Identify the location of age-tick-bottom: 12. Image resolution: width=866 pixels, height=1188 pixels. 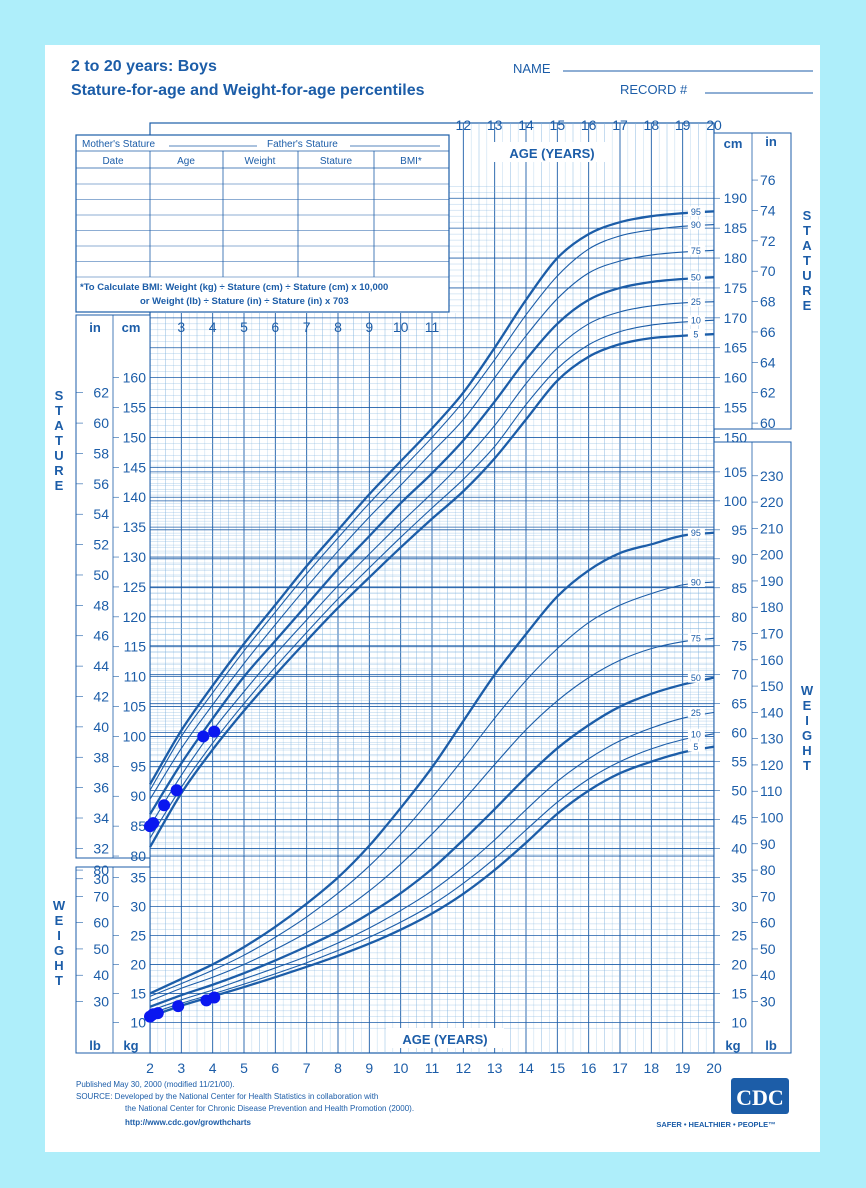
(464, 1068).